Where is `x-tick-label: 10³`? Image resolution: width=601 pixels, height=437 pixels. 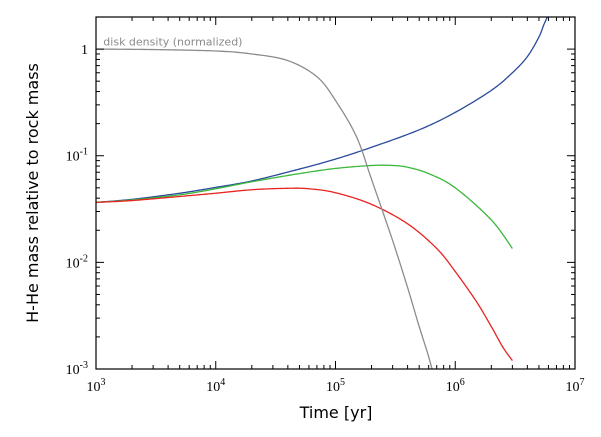 x-tick-label: 10³ is located at coordinates (96, 386).